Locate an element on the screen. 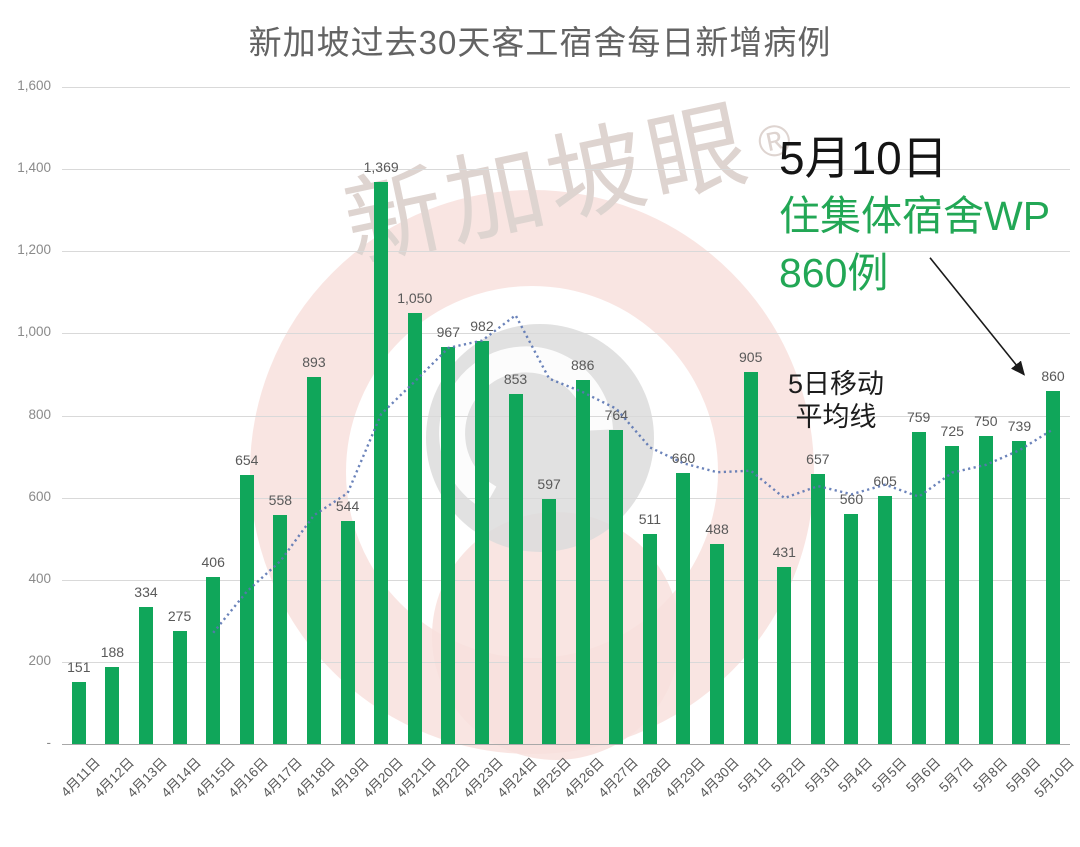  bar-4月12日 is located at coordinates (112, 705).